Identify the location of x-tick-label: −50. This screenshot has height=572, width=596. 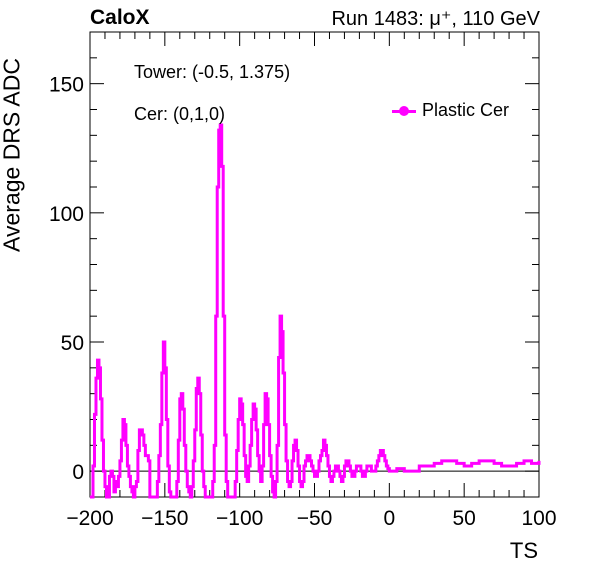
(315, 518).